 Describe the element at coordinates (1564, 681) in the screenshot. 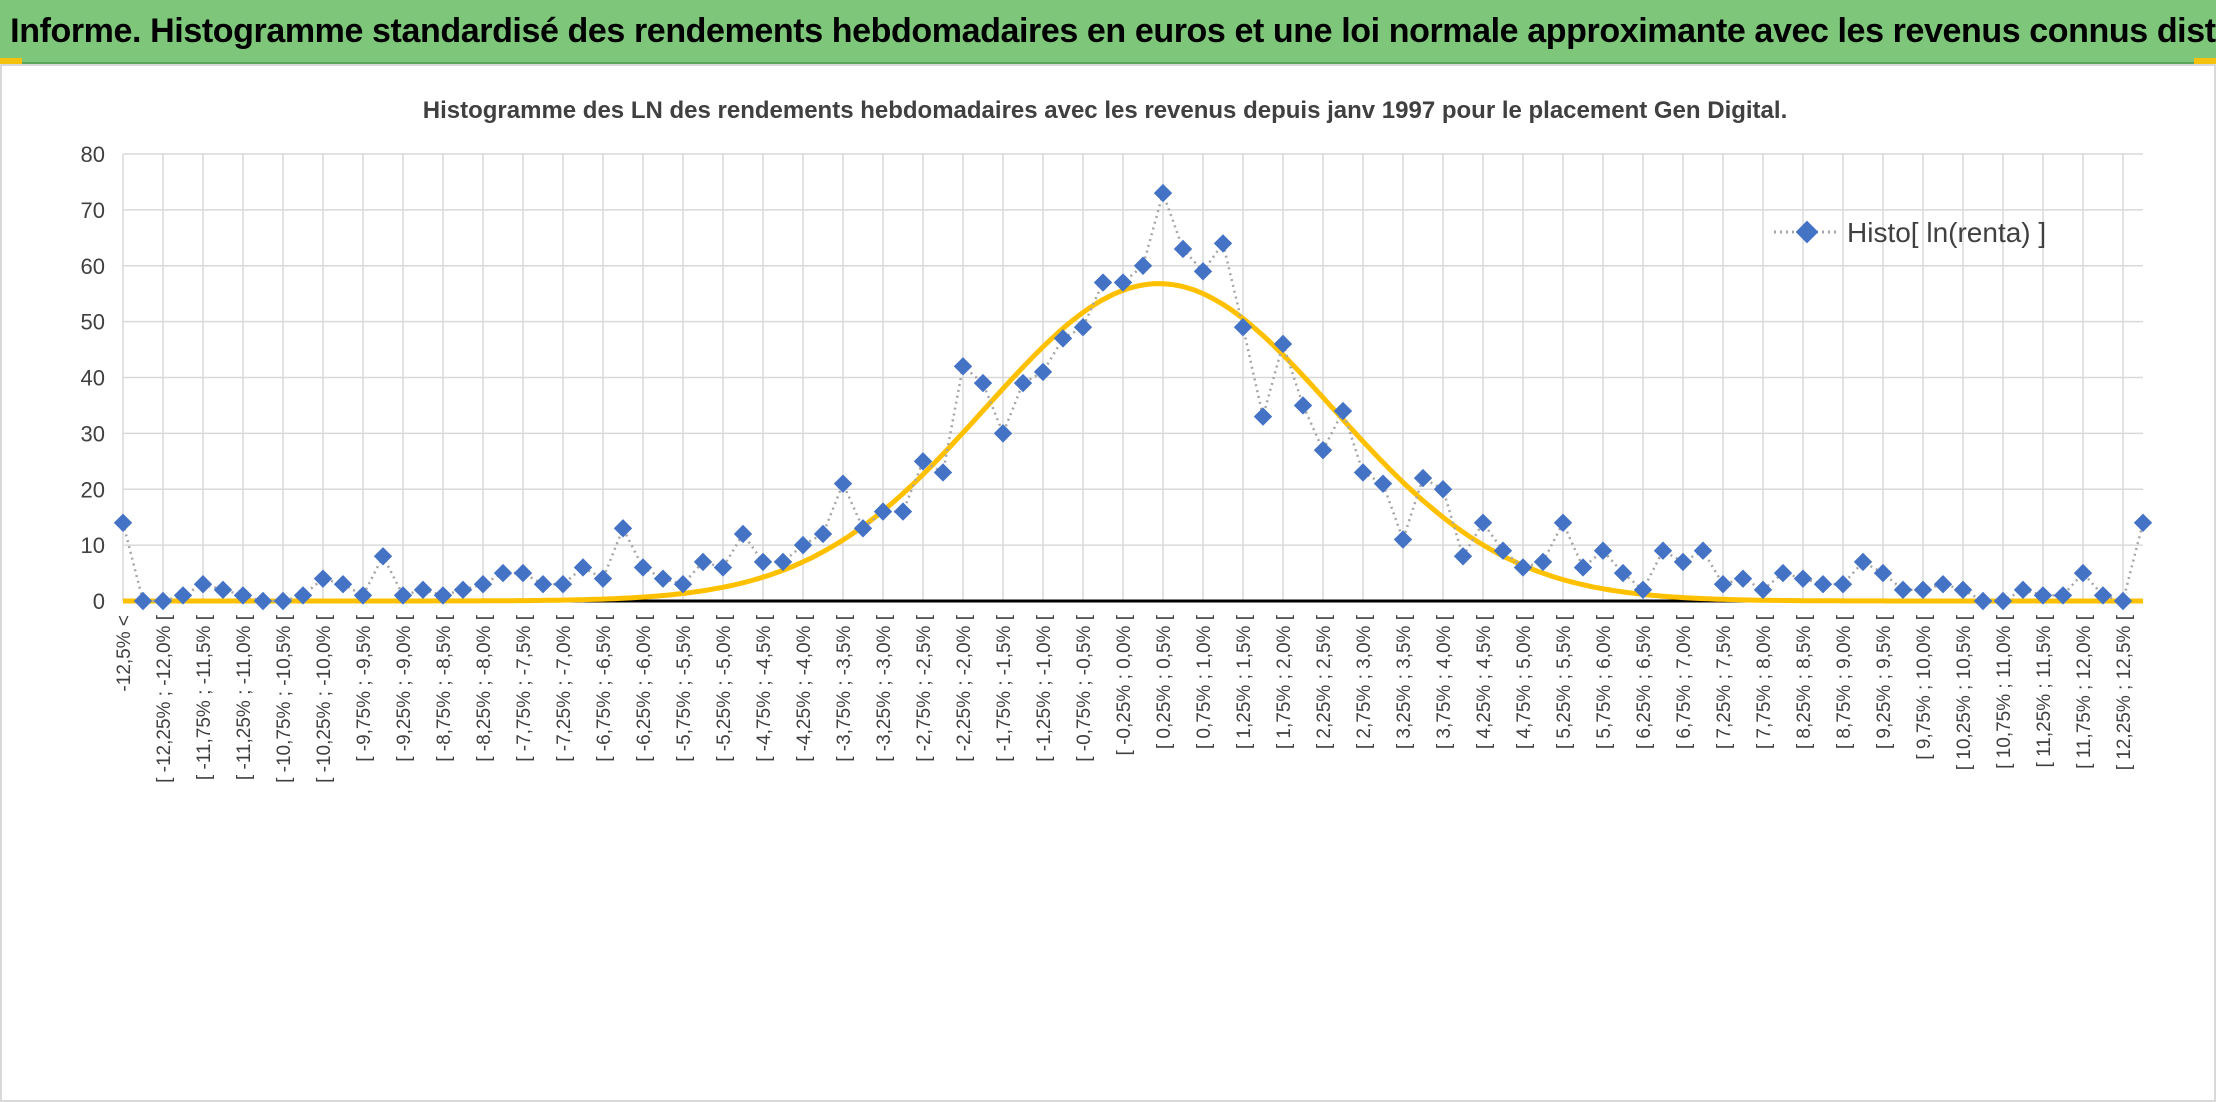

I see `x-tick-label: [ 5,25% ; 5,5% [` at that location.